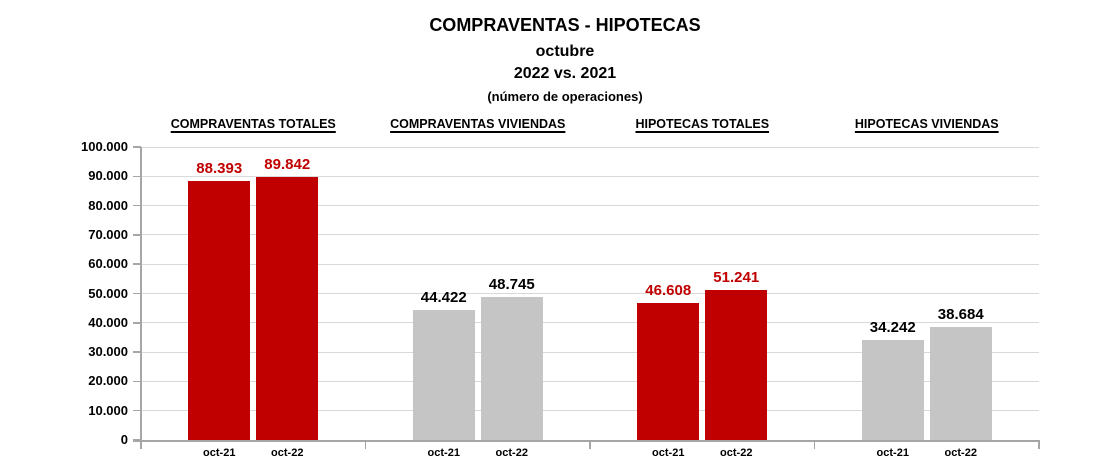 The height and width of the screenshot is (468, 1110). I want to click on y-axis-label: 80.000, so click(108, 205).